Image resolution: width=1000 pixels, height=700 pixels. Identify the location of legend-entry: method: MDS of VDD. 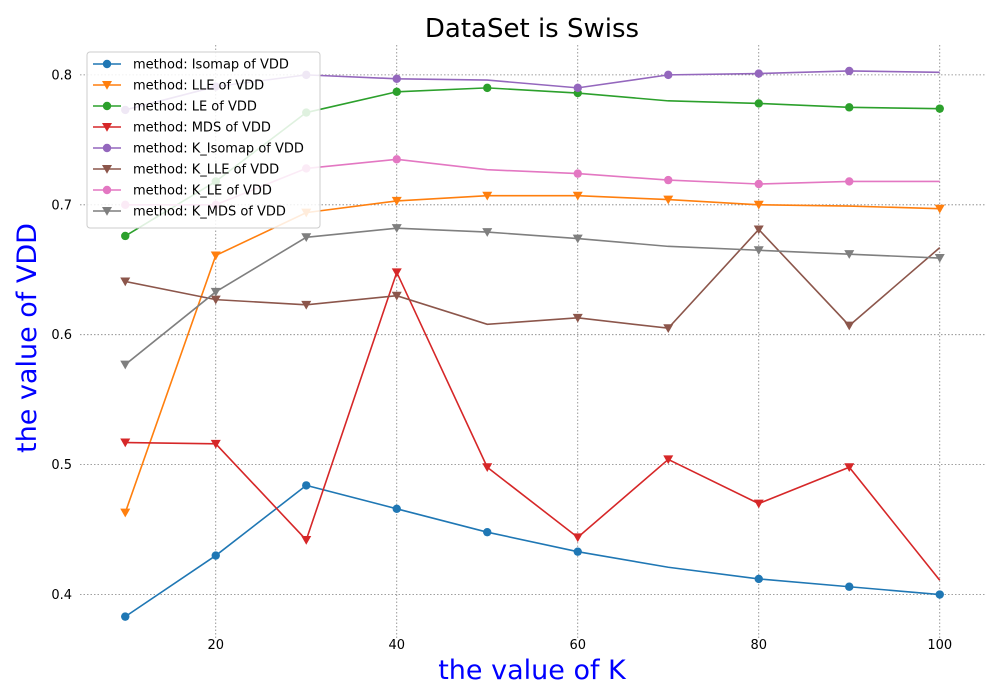
(182, 128).